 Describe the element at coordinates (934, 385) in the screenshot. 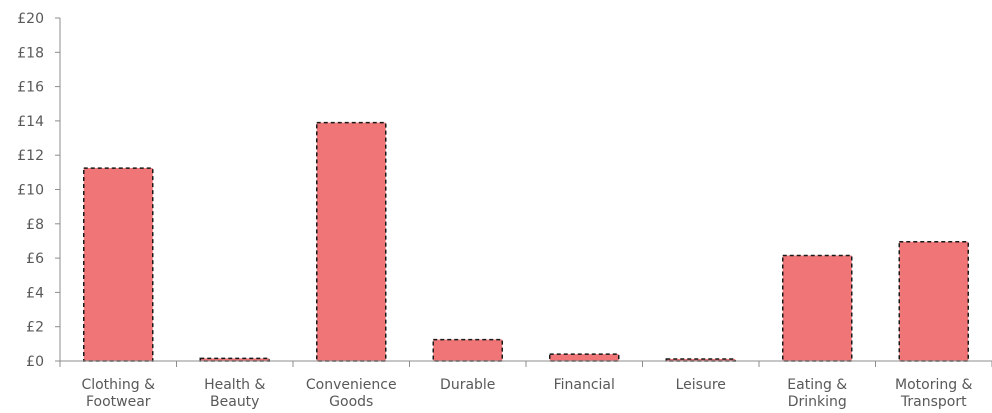

I see `x-tick-label-line: Motoring &` at that location.